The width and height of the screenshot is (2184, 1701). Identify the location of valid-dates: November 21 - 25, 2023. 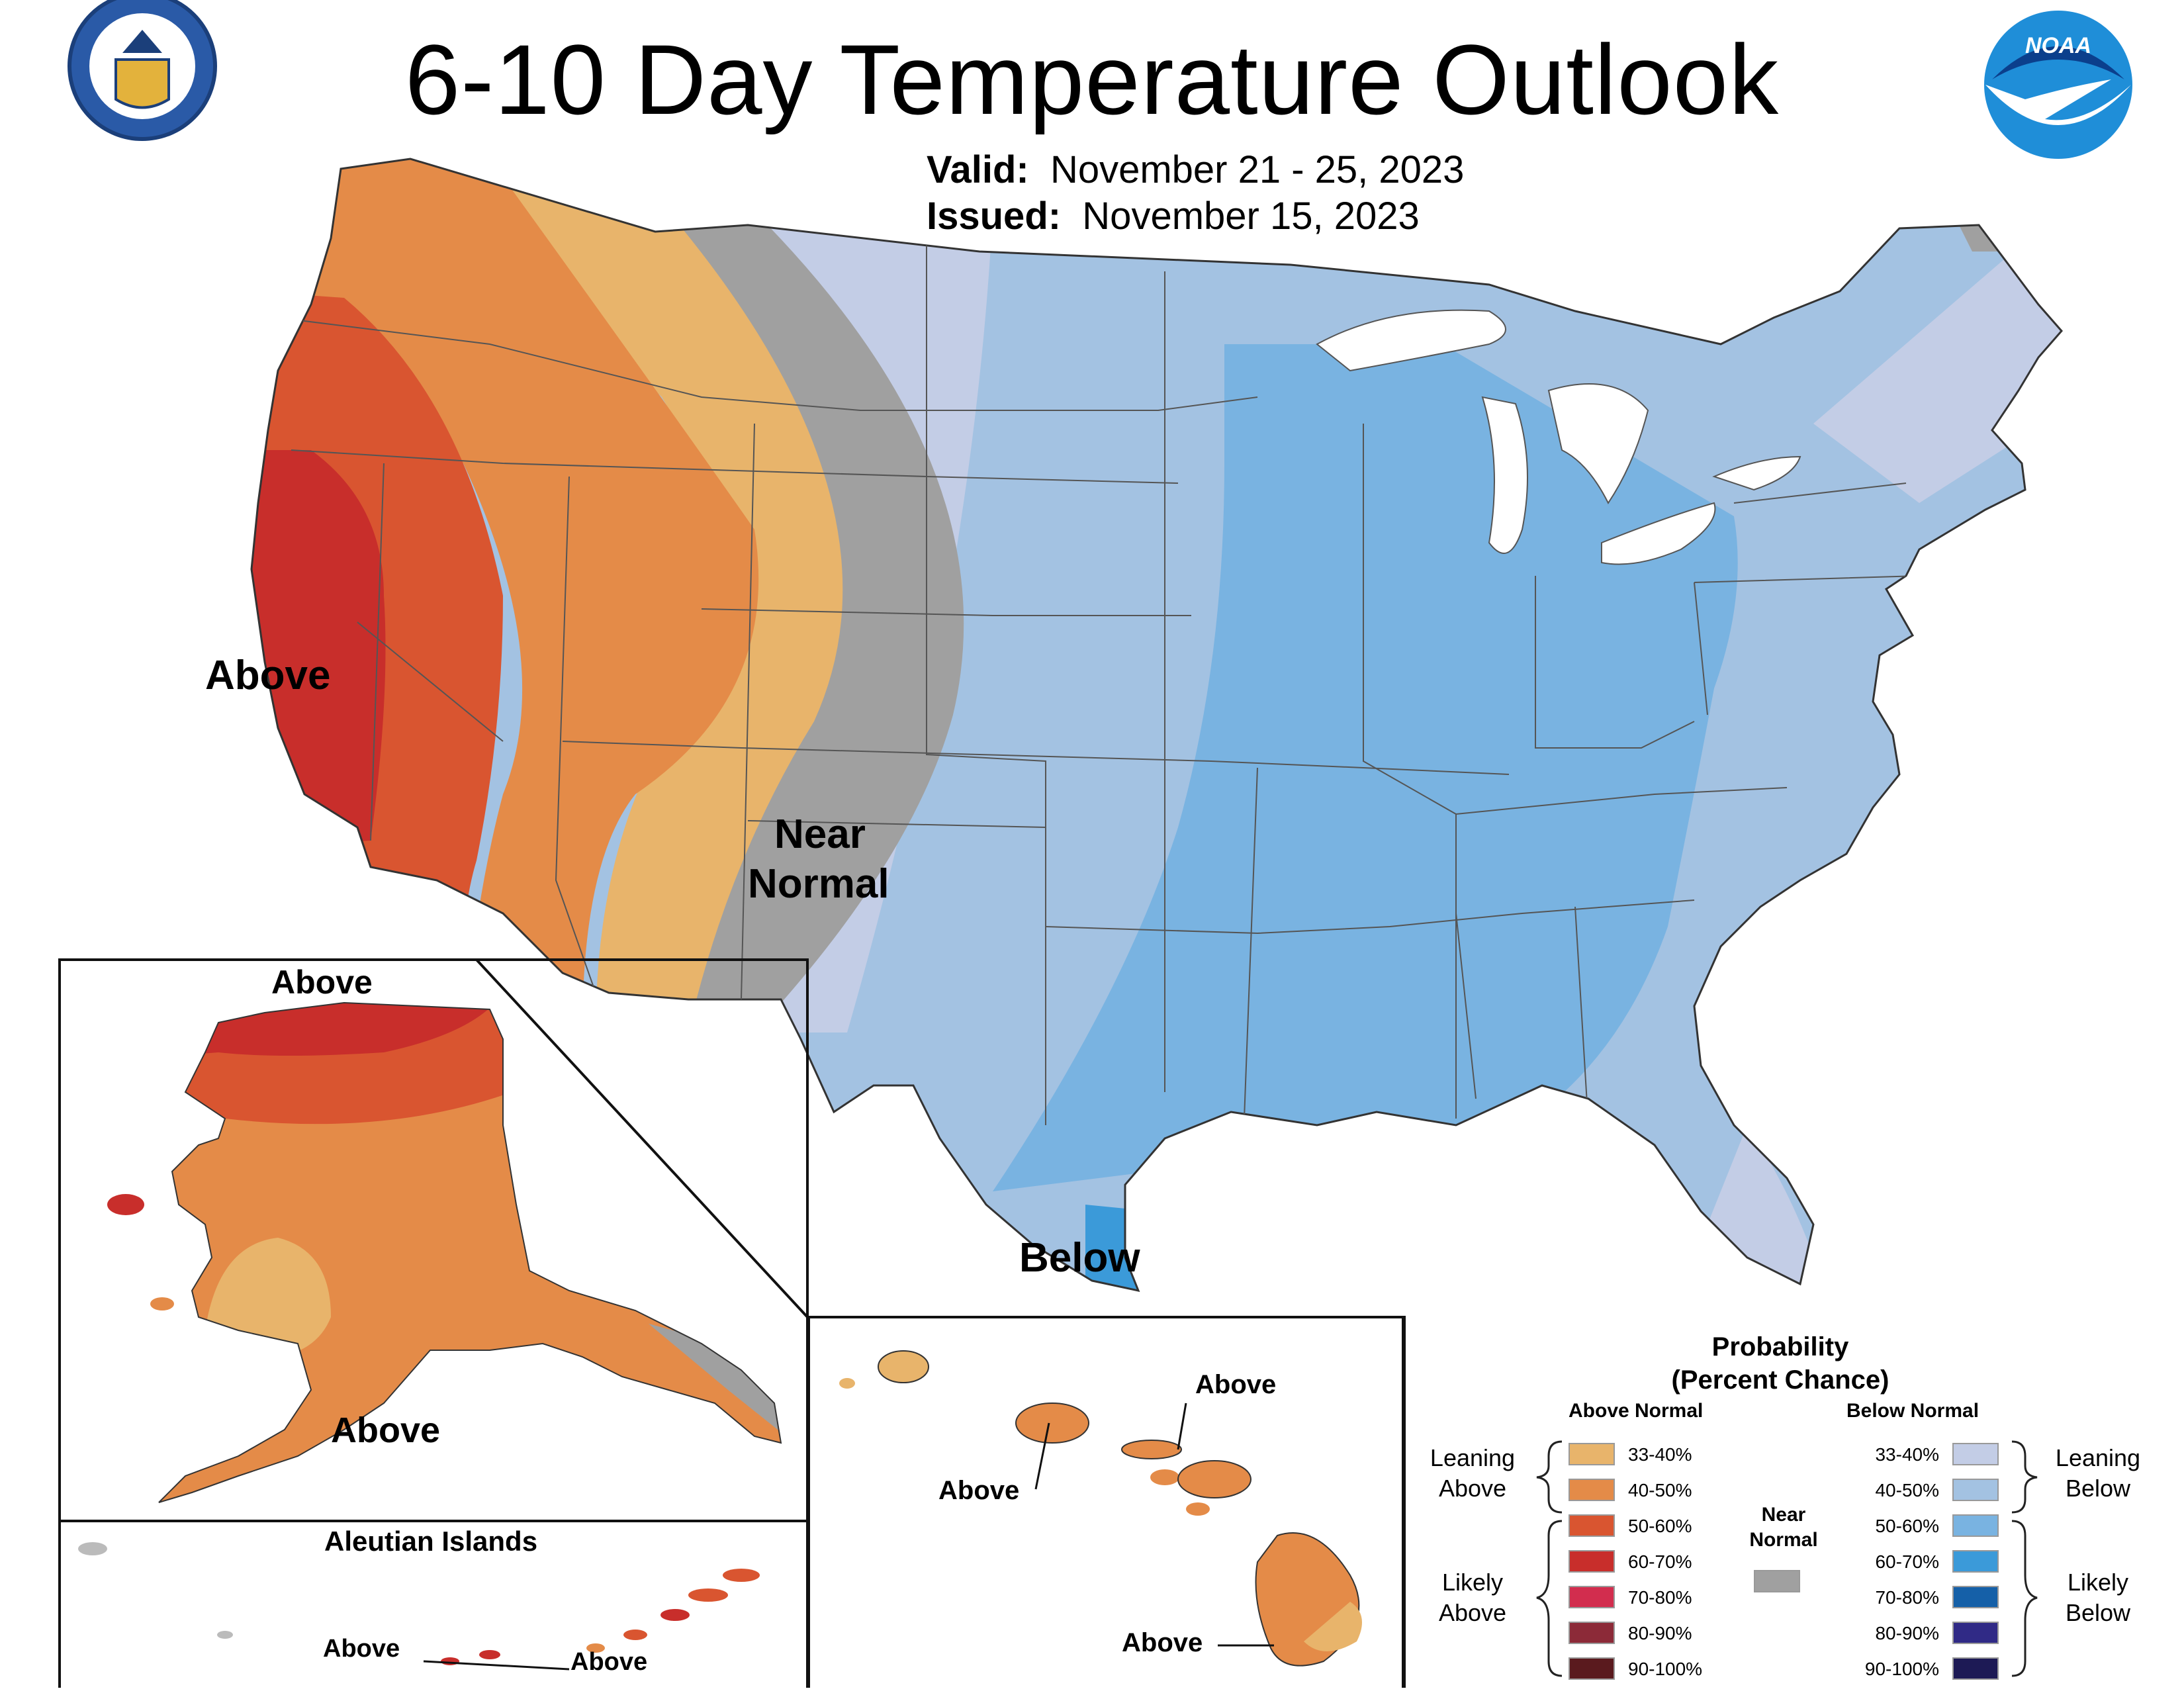
(1257, 170).